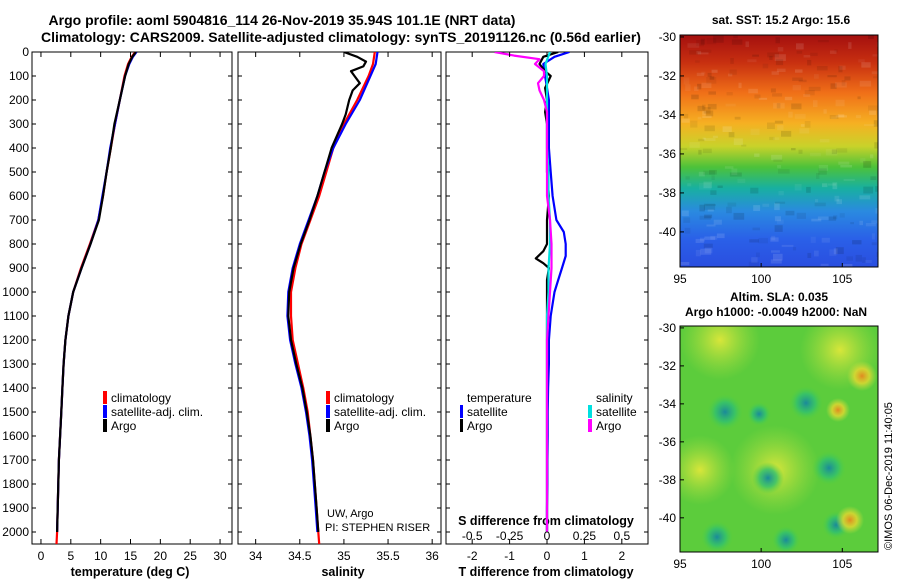 This screenshot has height=580, width=900. Describe the element at coordinates (19, 100) in the screenshot. I see `depth-tick-label: 200` at that location.